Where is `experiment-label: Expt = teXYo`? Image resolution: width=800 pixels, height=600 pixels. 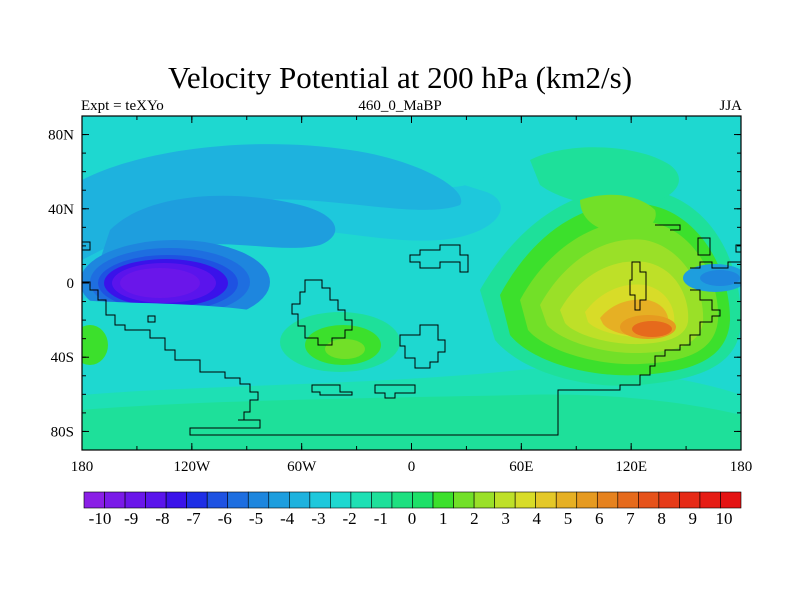
experiment-label: Expt = teXYo is located at coordinates (122, 106).